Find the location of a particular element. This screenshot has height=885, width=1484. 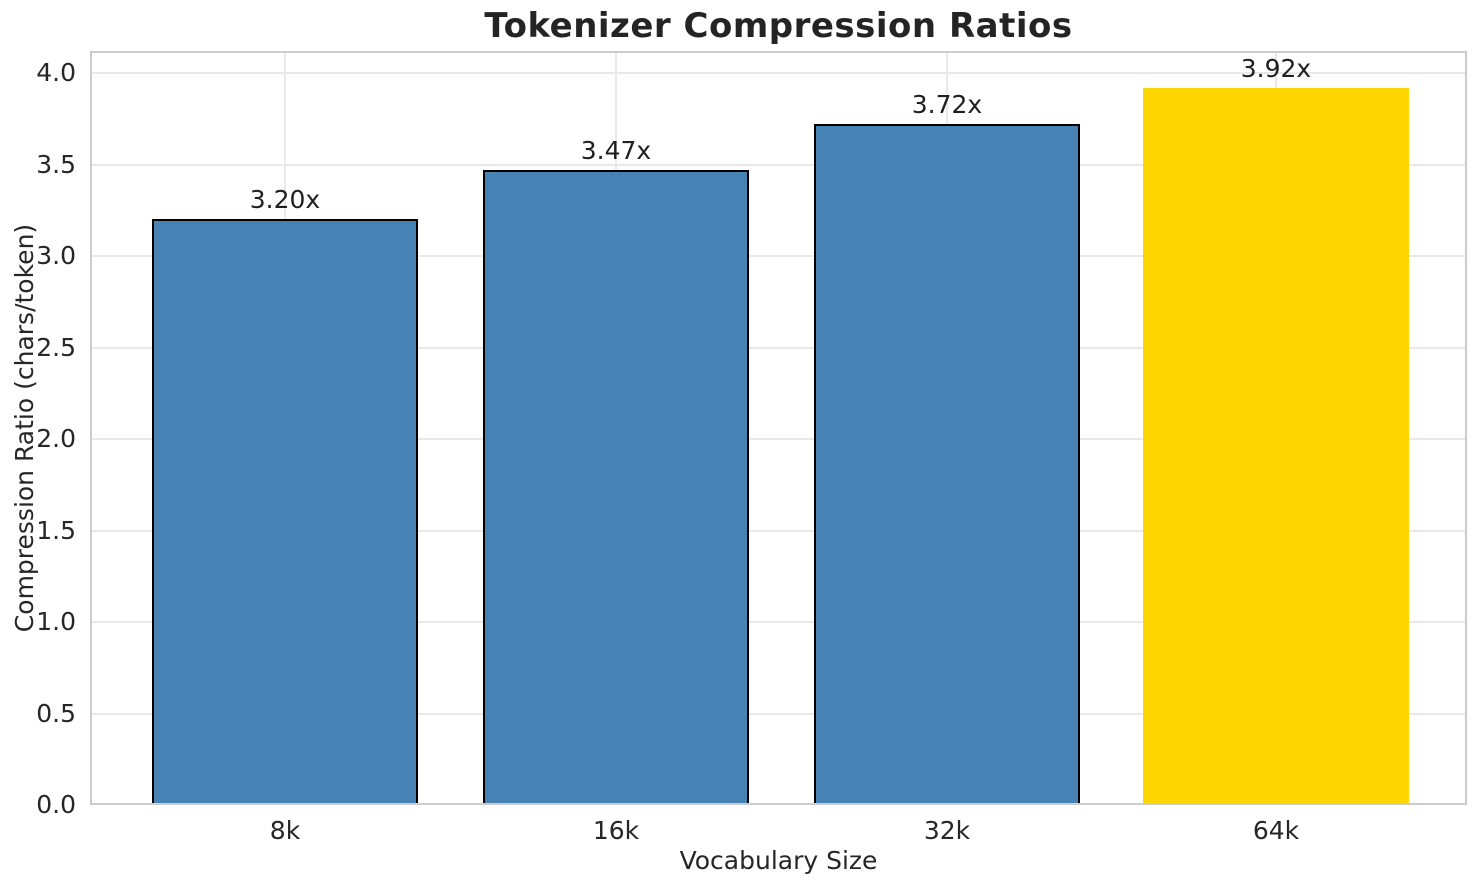

y-tick-label: 2.0 is located at coordinates (56, 438).